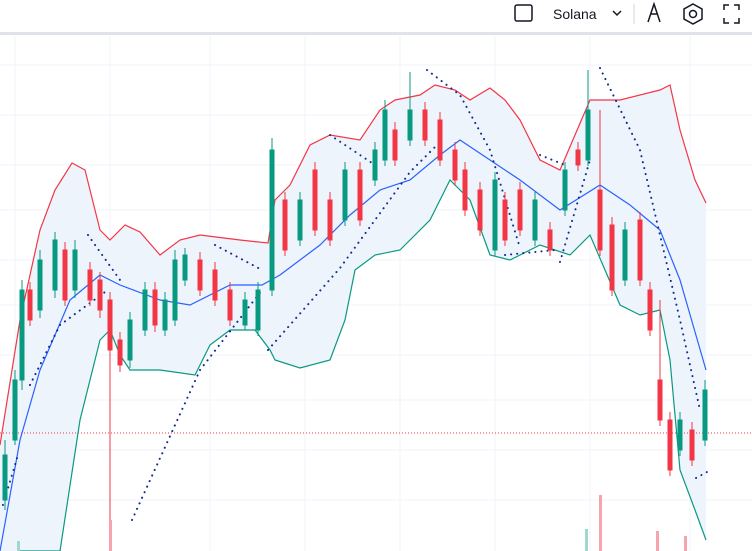  Describe the element at coordinates (352, 523) in the screenshot. I see `volume-bars` at that location.